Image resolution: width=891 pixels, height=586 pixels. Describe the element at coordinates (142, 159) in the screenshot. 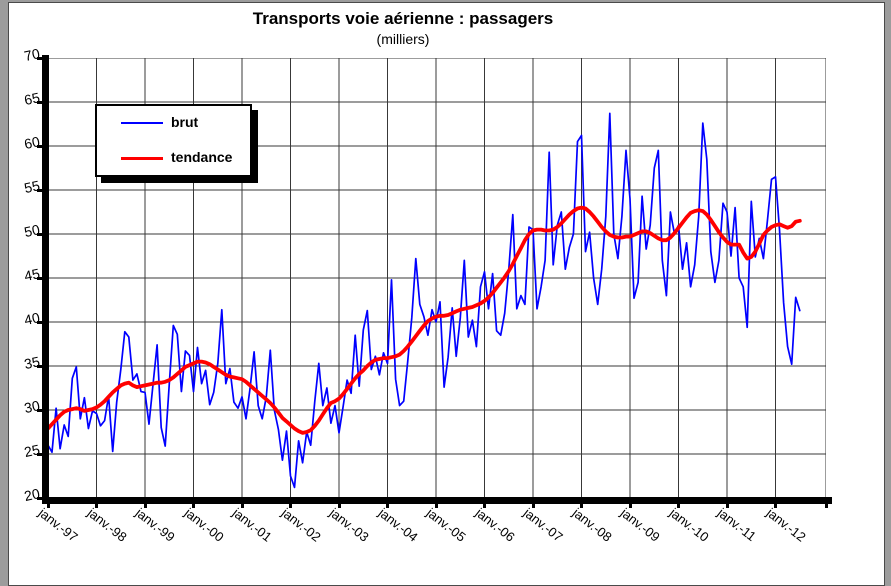

I see `legend-line-sample-tendance` at that location.